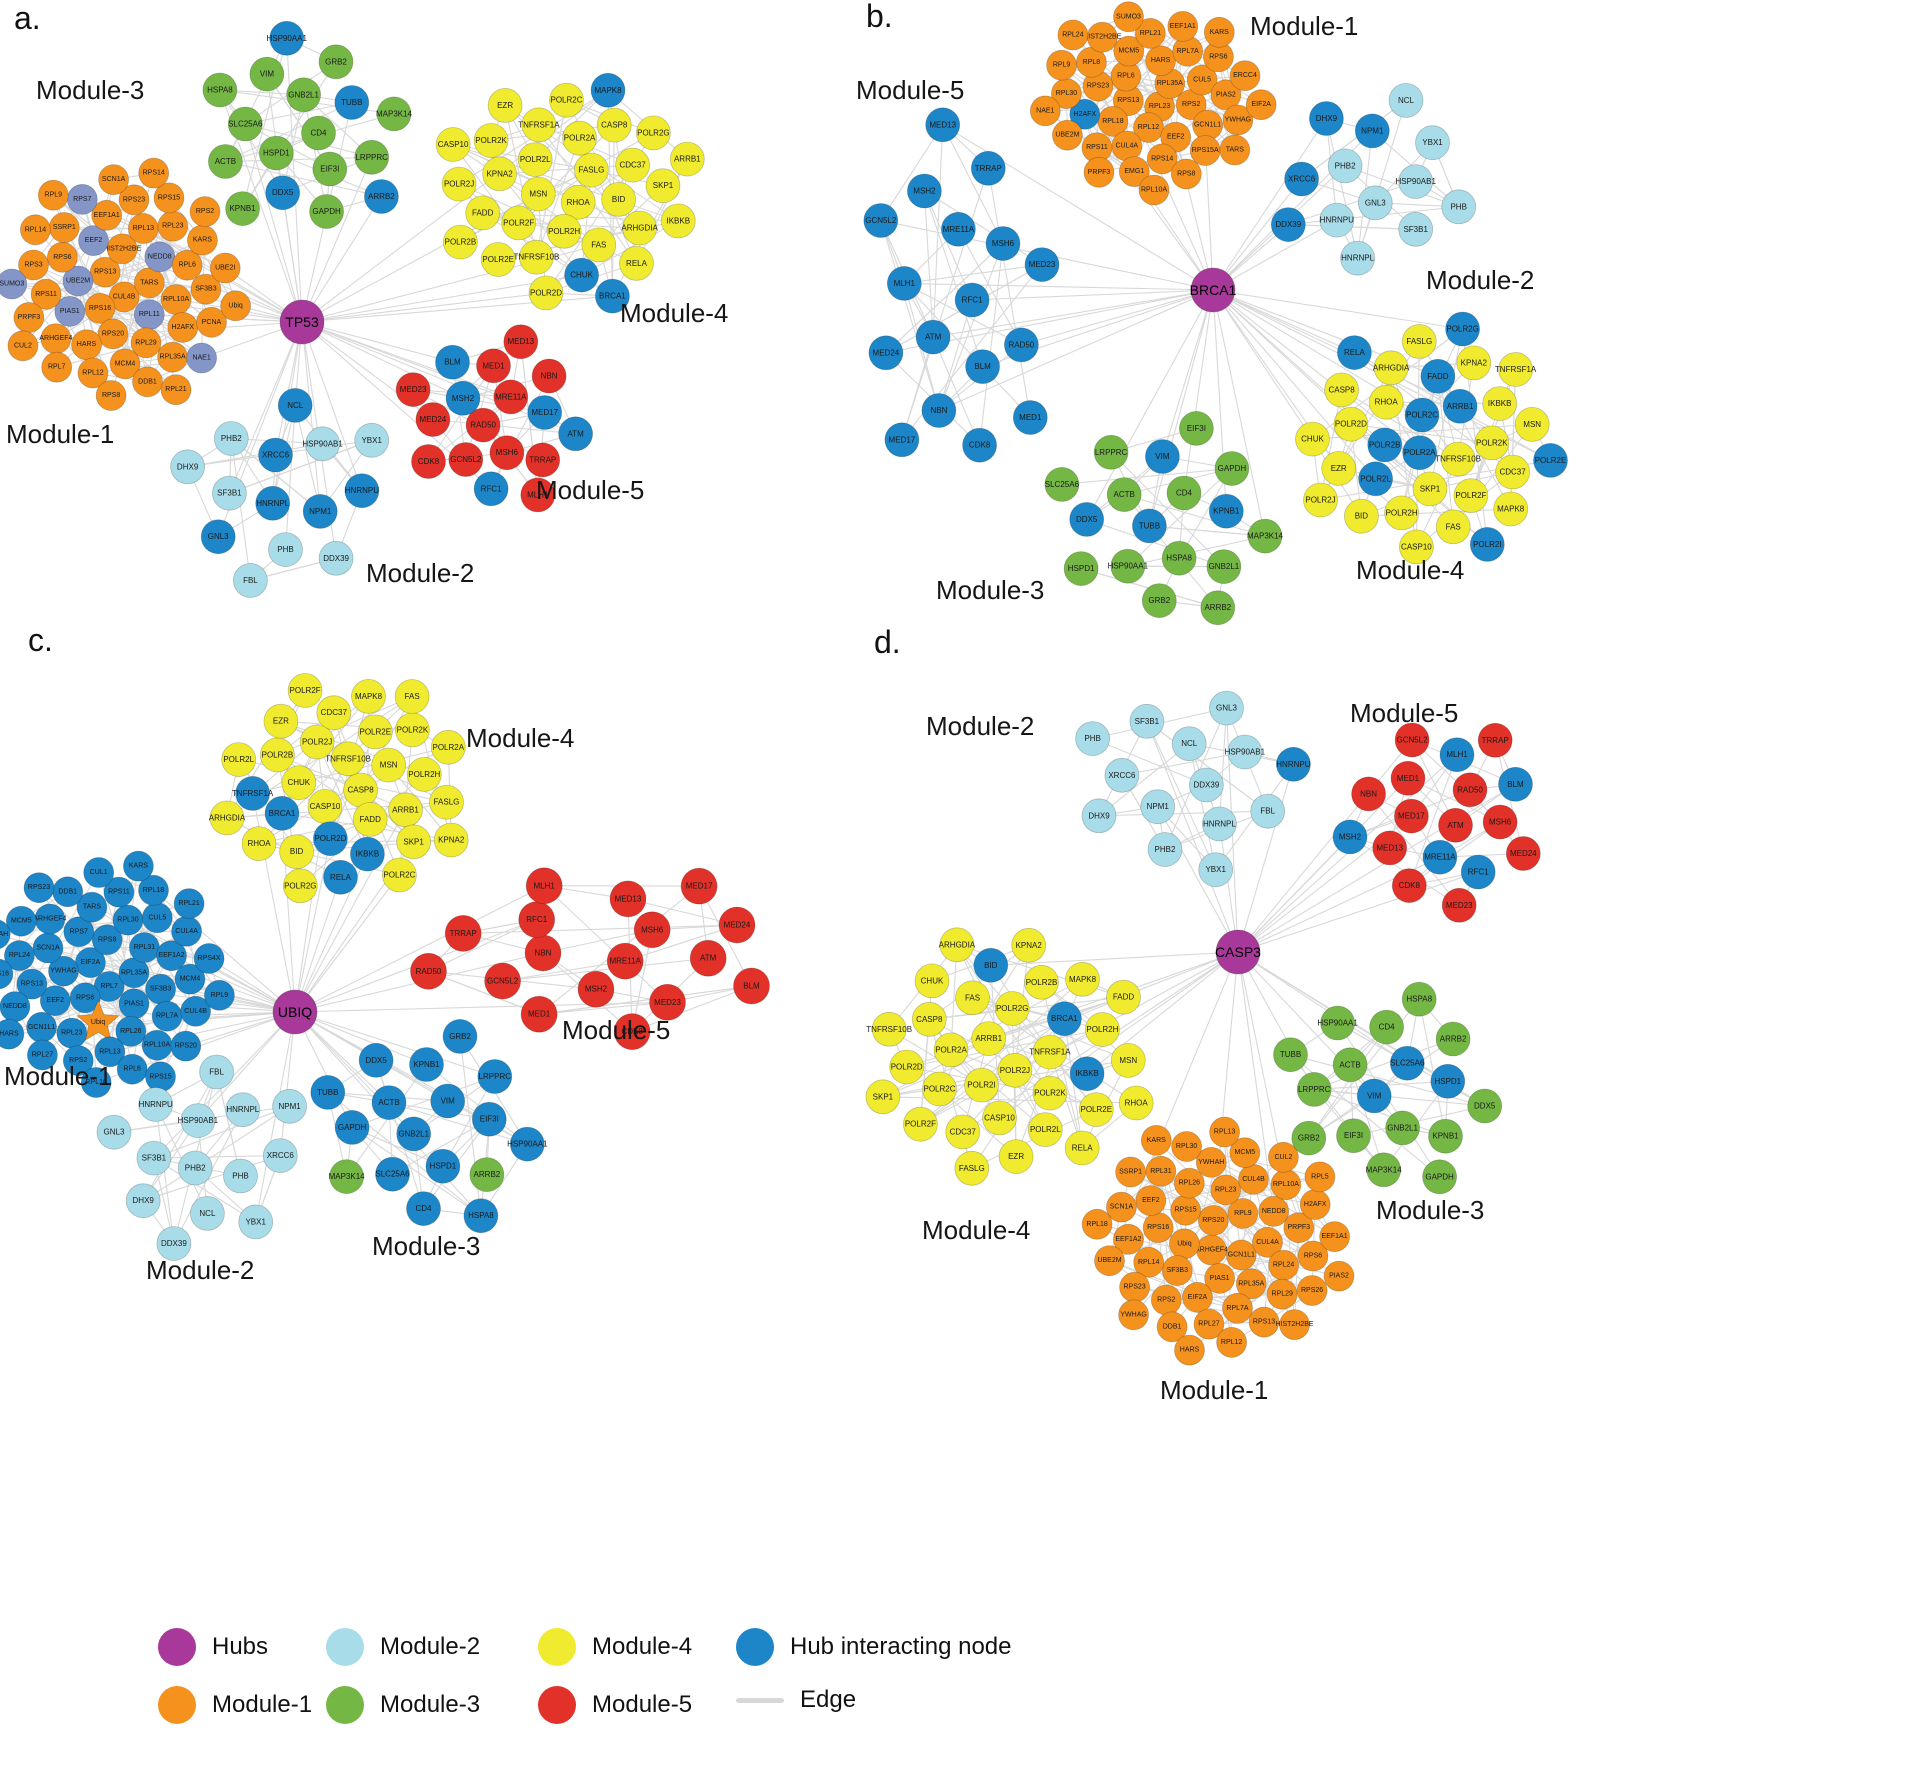 The image size is (1923, 1775). I want to click on node-ATM: ATM, so click(575, 434).